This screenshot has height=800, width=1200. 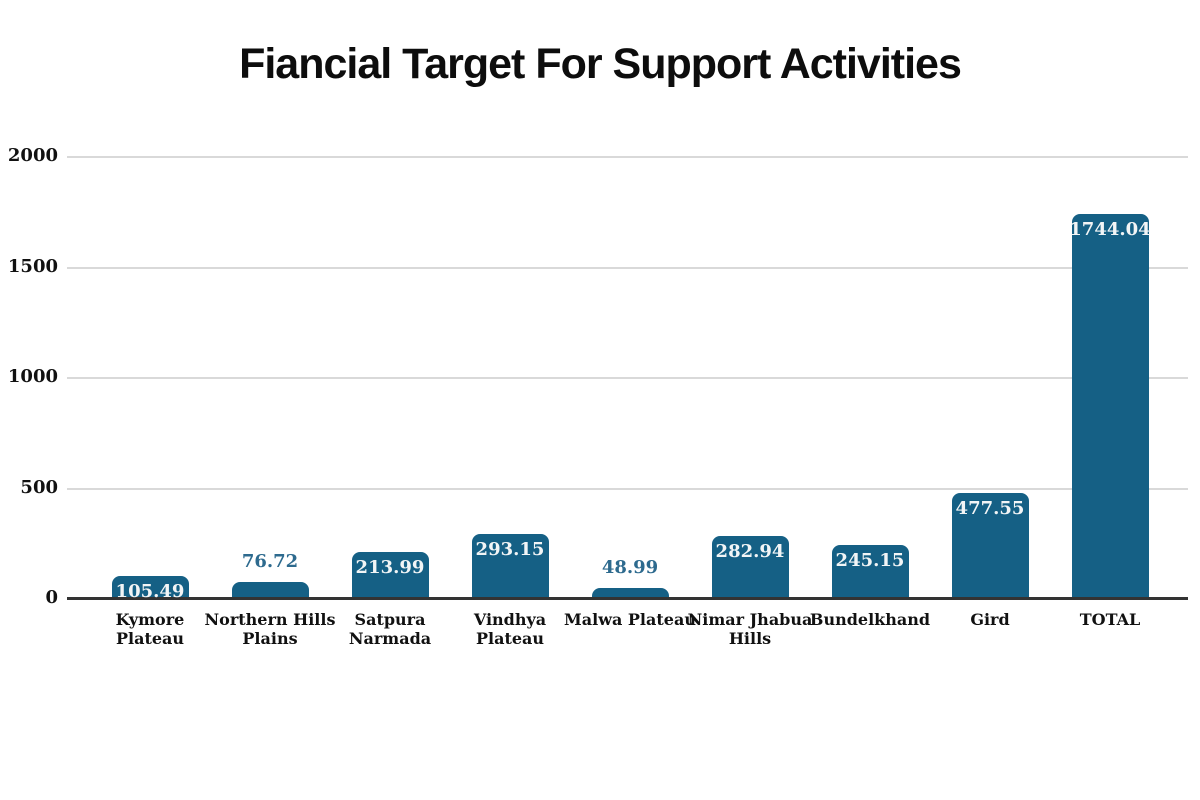 I want to click on bar-value-label: 48.99, so click(x=630, y=568).